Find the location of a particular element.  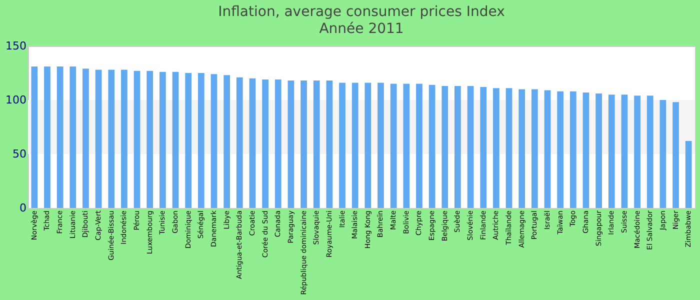

chart-subtitle: Année 2011 is located at coordinates (361, 29).